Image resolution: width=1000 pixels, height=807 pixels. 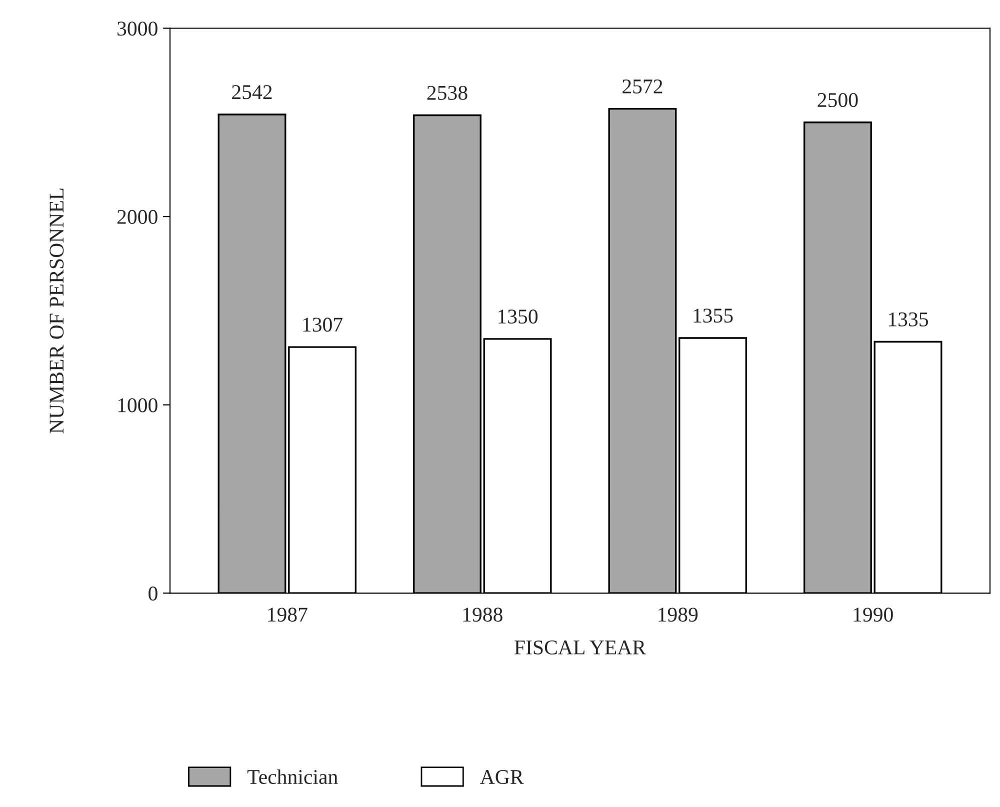 I want to click on x-axis-title: FISCAL YEAR, so click(x=580, y=647).